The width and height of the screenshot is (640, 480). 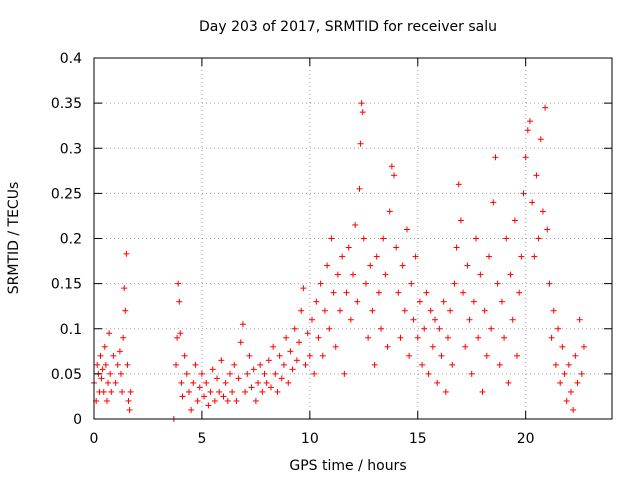 What do you see at coordinates (201, 439) in the screenshot?
I see `x-tick-label: 5` at bounding box center [201, 439].